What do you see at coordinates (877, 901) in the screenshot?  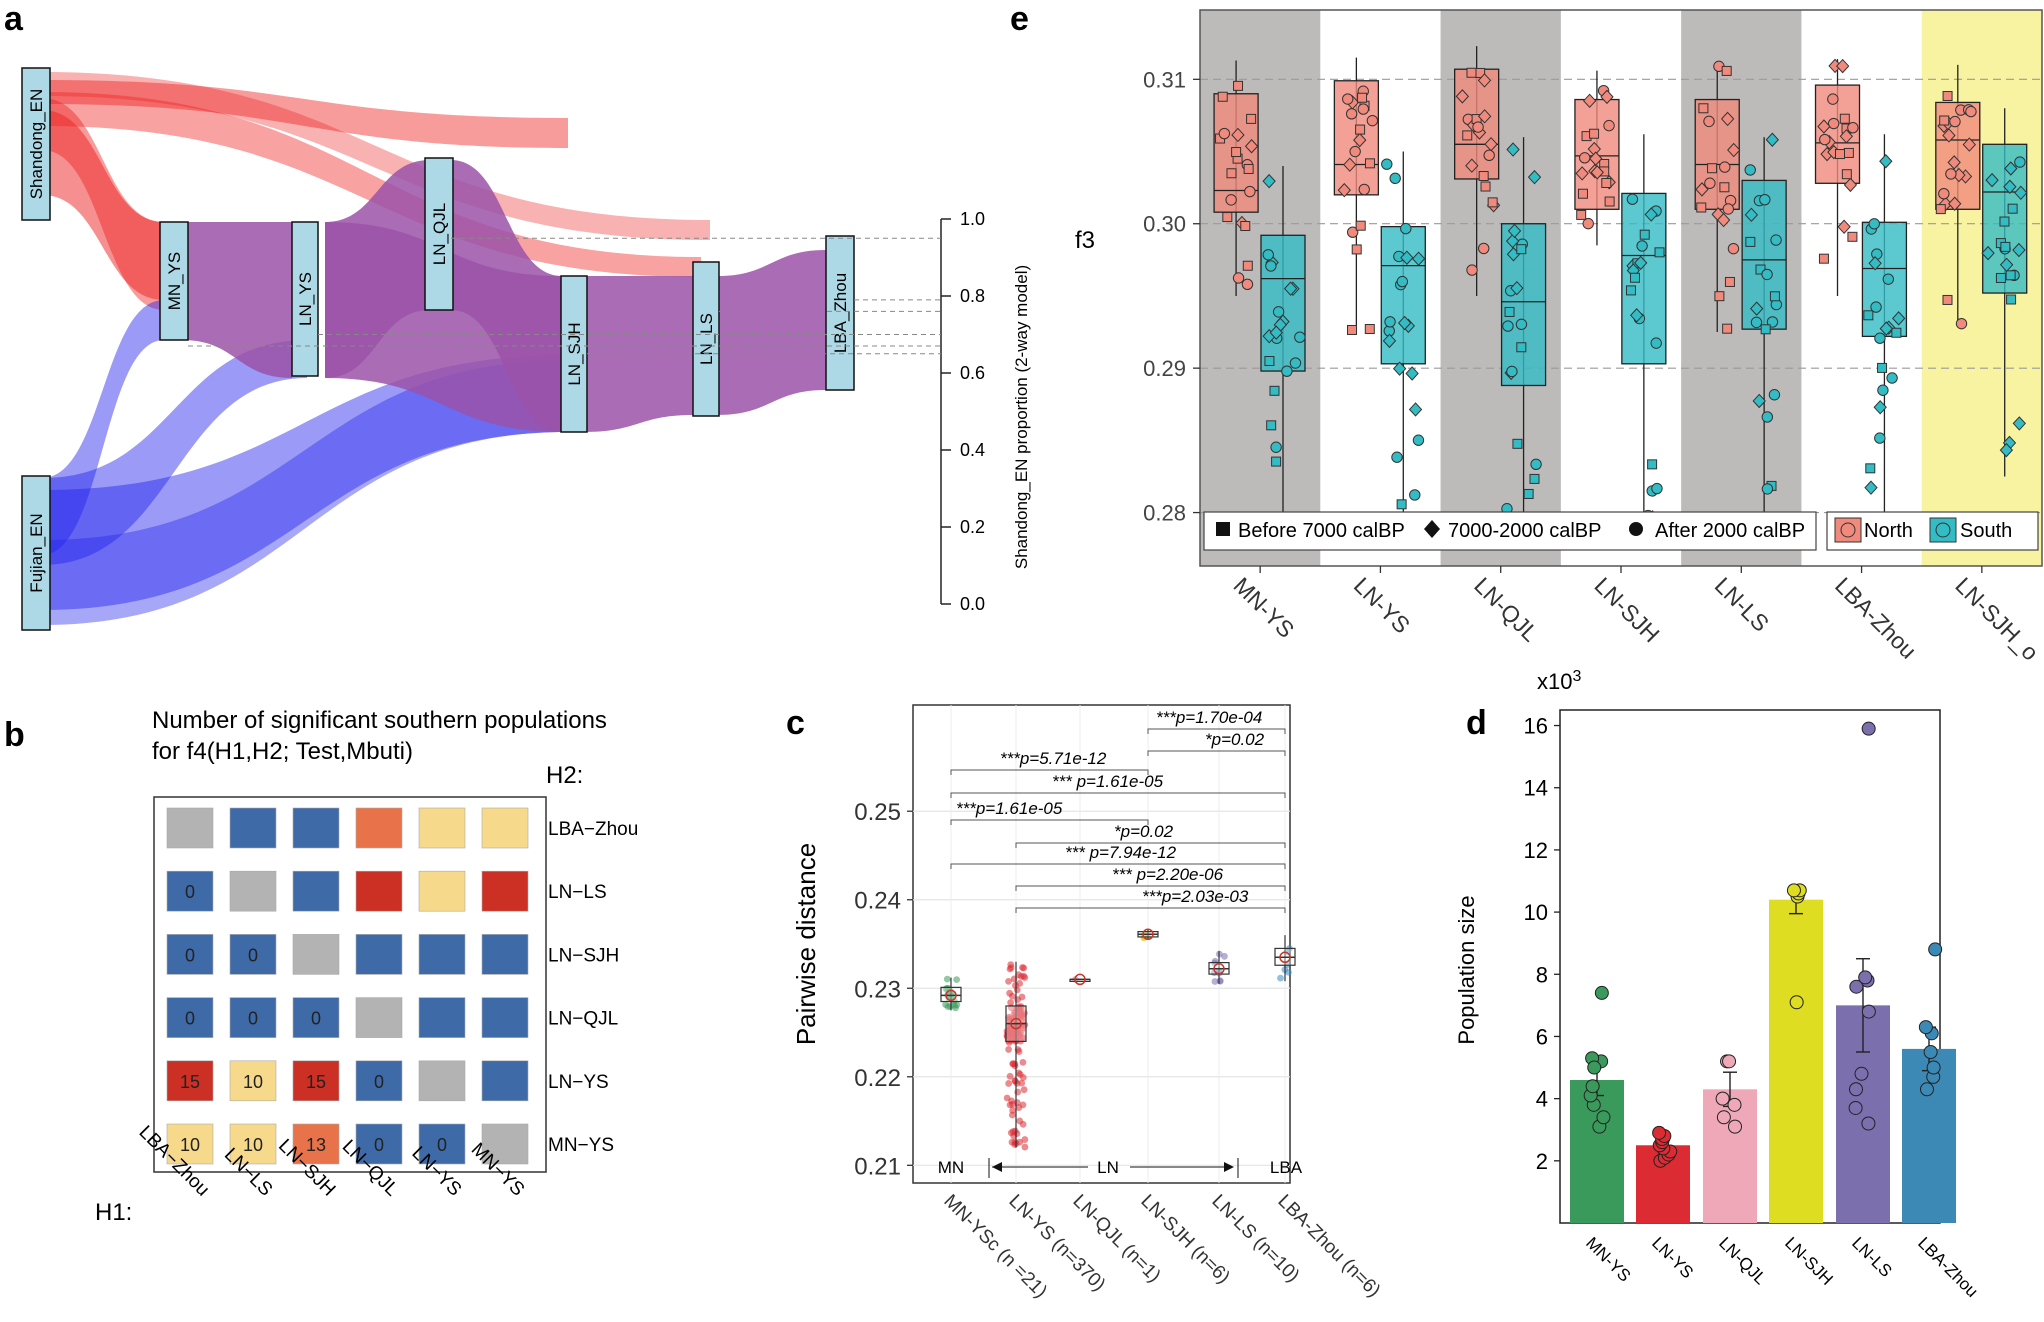 I see `c-ytick-label: 0.24` at bounding box center [877, 901].